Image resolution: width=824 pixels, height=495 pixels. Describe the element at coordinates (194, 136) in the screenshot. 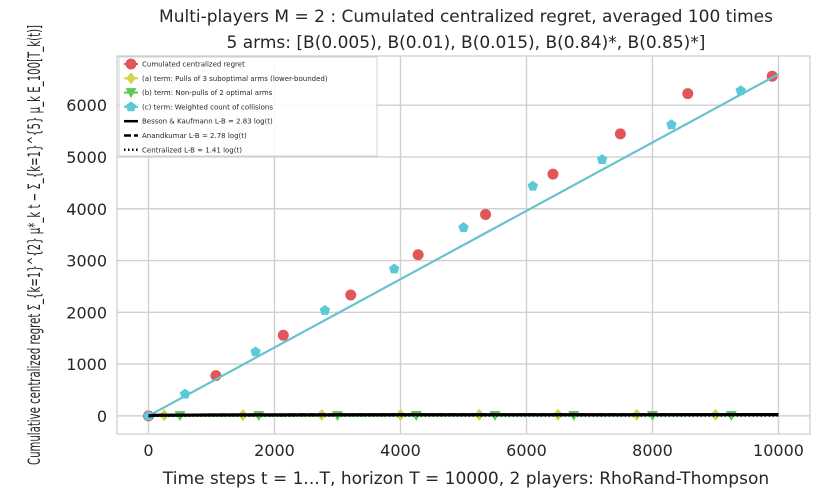

I see `legend-entry: Anandkumar L-B = 2.78 log(t)` at that location.